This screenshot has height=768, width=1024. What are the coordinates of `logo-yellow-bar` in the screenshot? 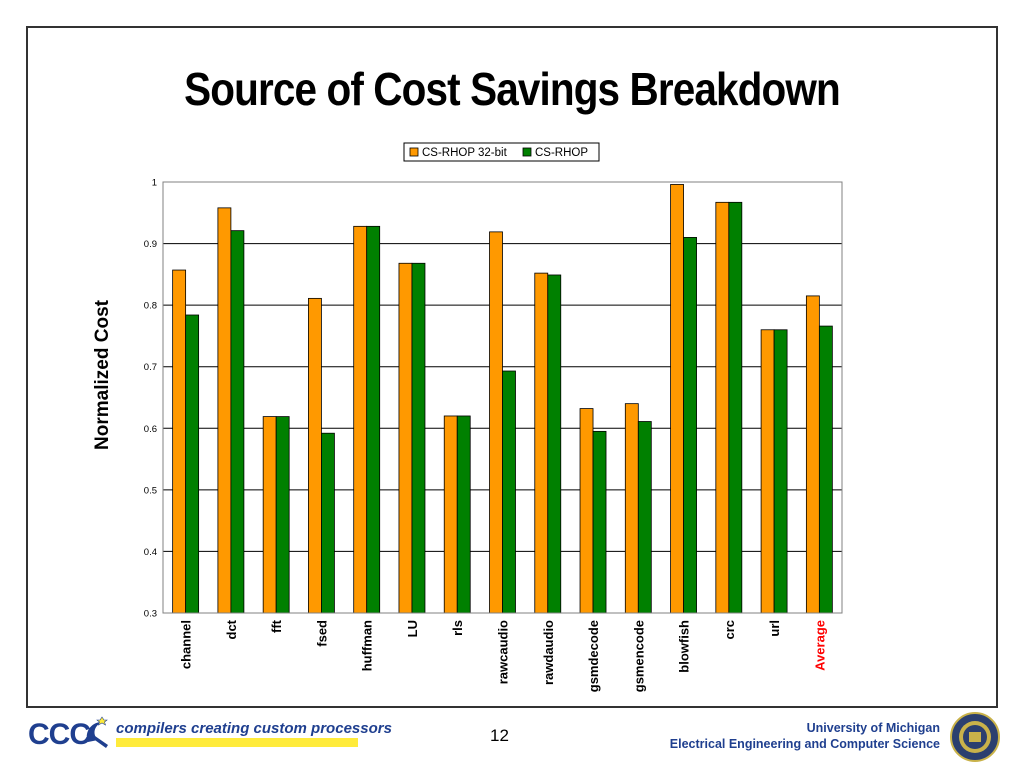 It's located at (237, 742).